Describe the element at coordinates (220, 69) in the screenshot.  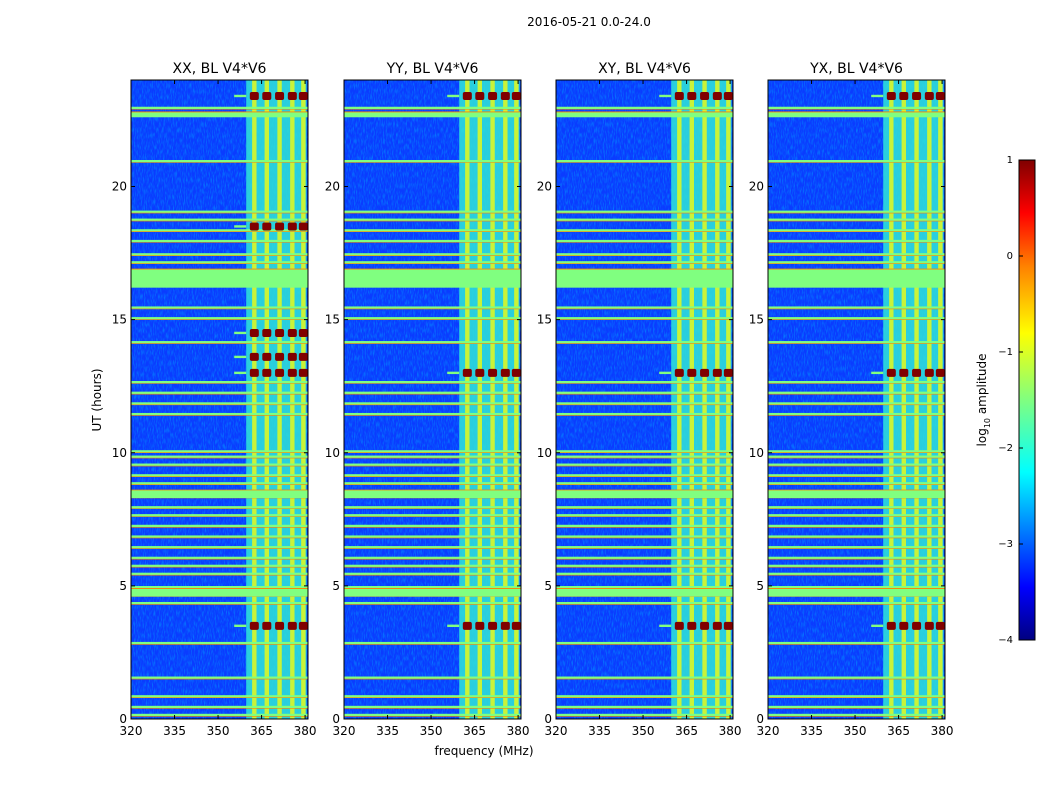
I see `panel-title: XX, BL V4*V6` at that location.